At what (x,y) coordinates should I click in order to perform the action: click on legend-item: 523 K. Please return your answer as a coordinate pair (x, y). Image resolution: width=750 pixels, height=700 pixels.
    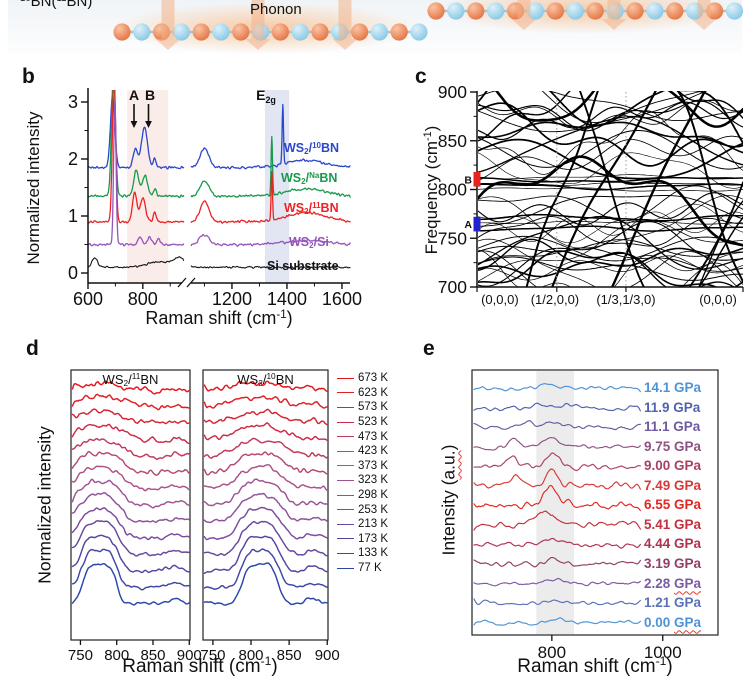
    Looking at the image, I should click on (362, 422).